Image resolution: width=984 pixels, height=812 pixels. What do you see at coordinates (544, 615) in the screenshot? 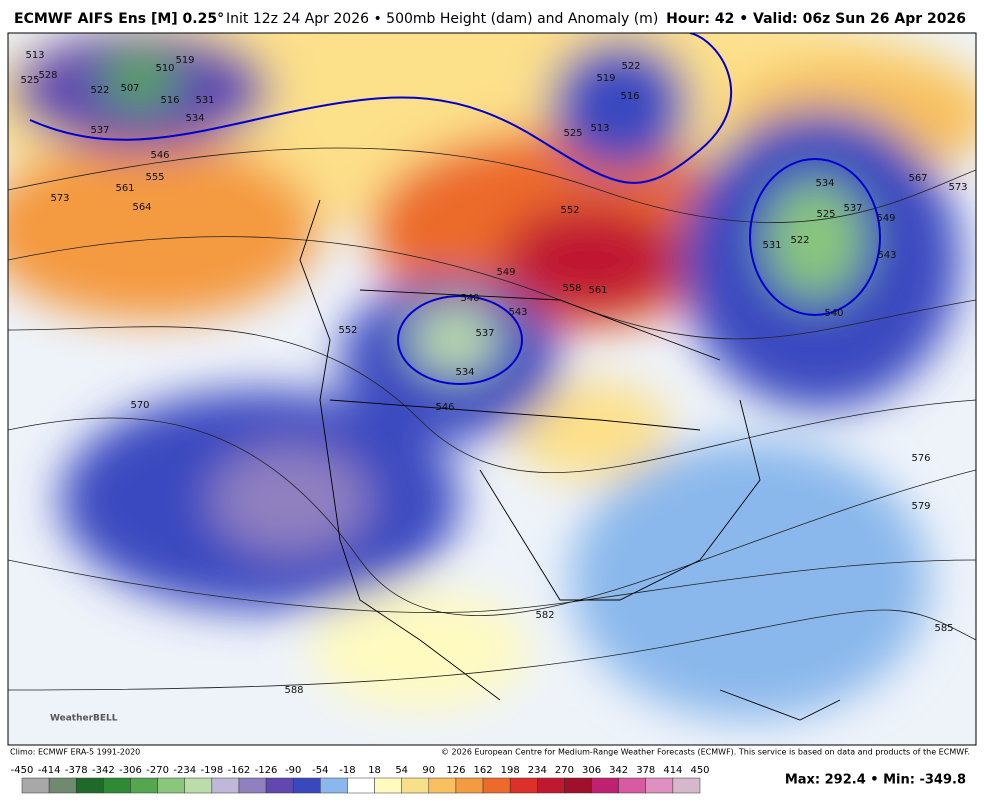
I see `contour-label: 582` at bounding box center [544, 615].